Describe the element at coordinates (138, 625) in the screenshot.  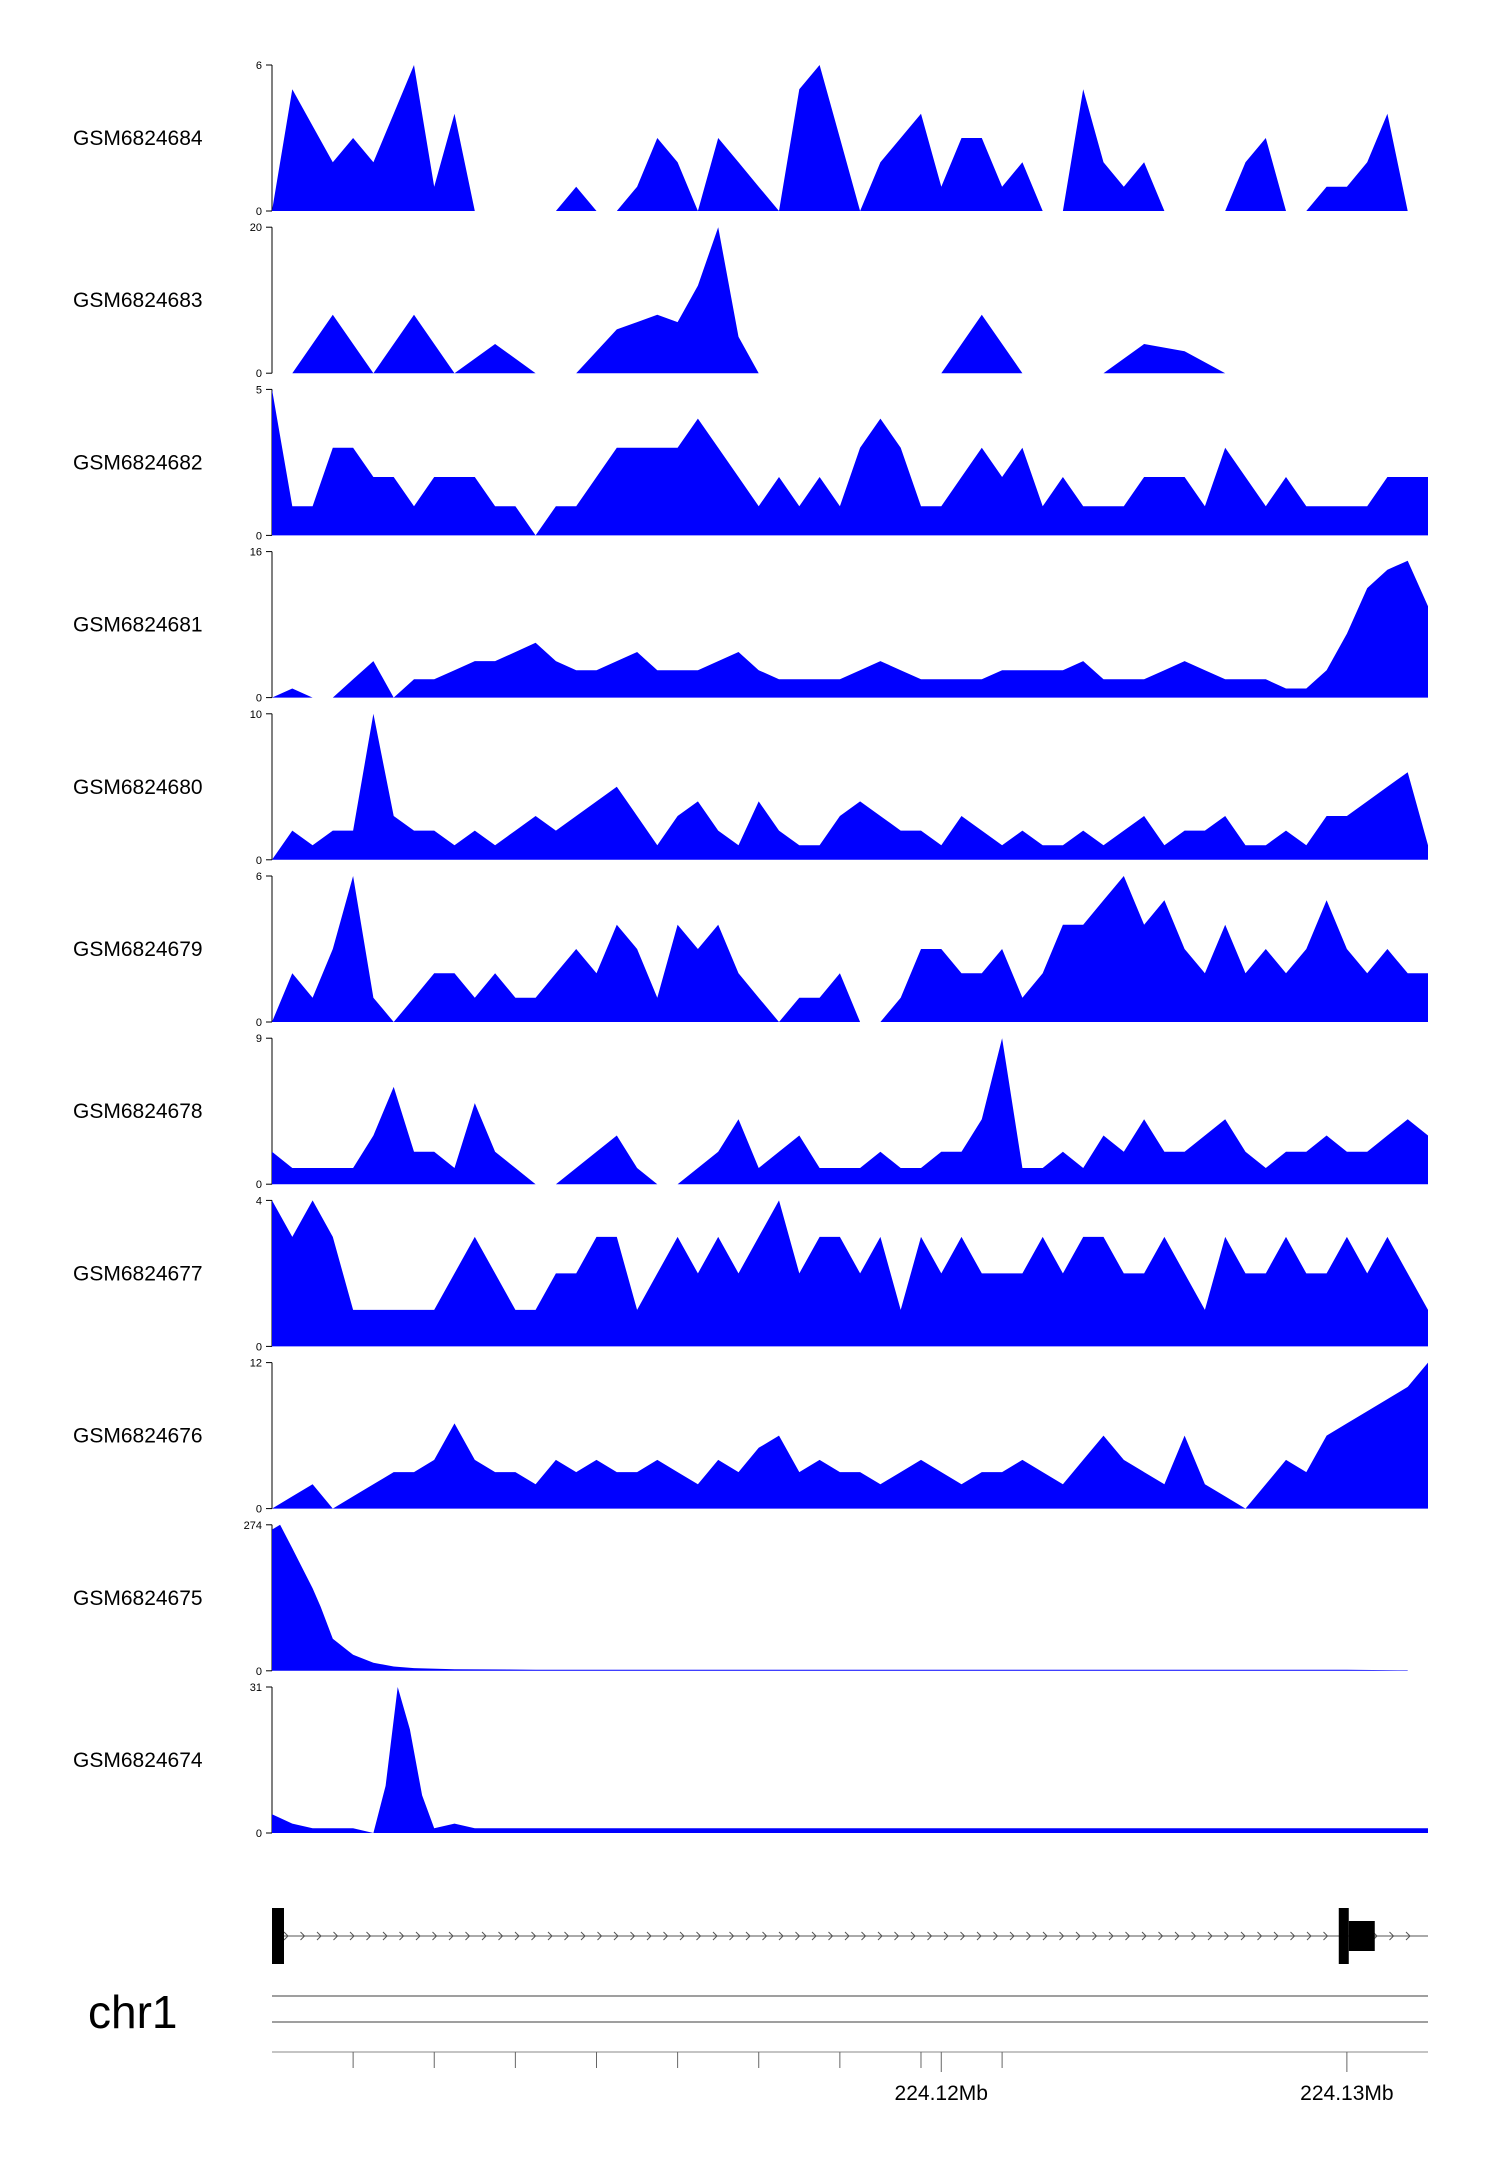
I see `track-label: GSM6824681` at that location.